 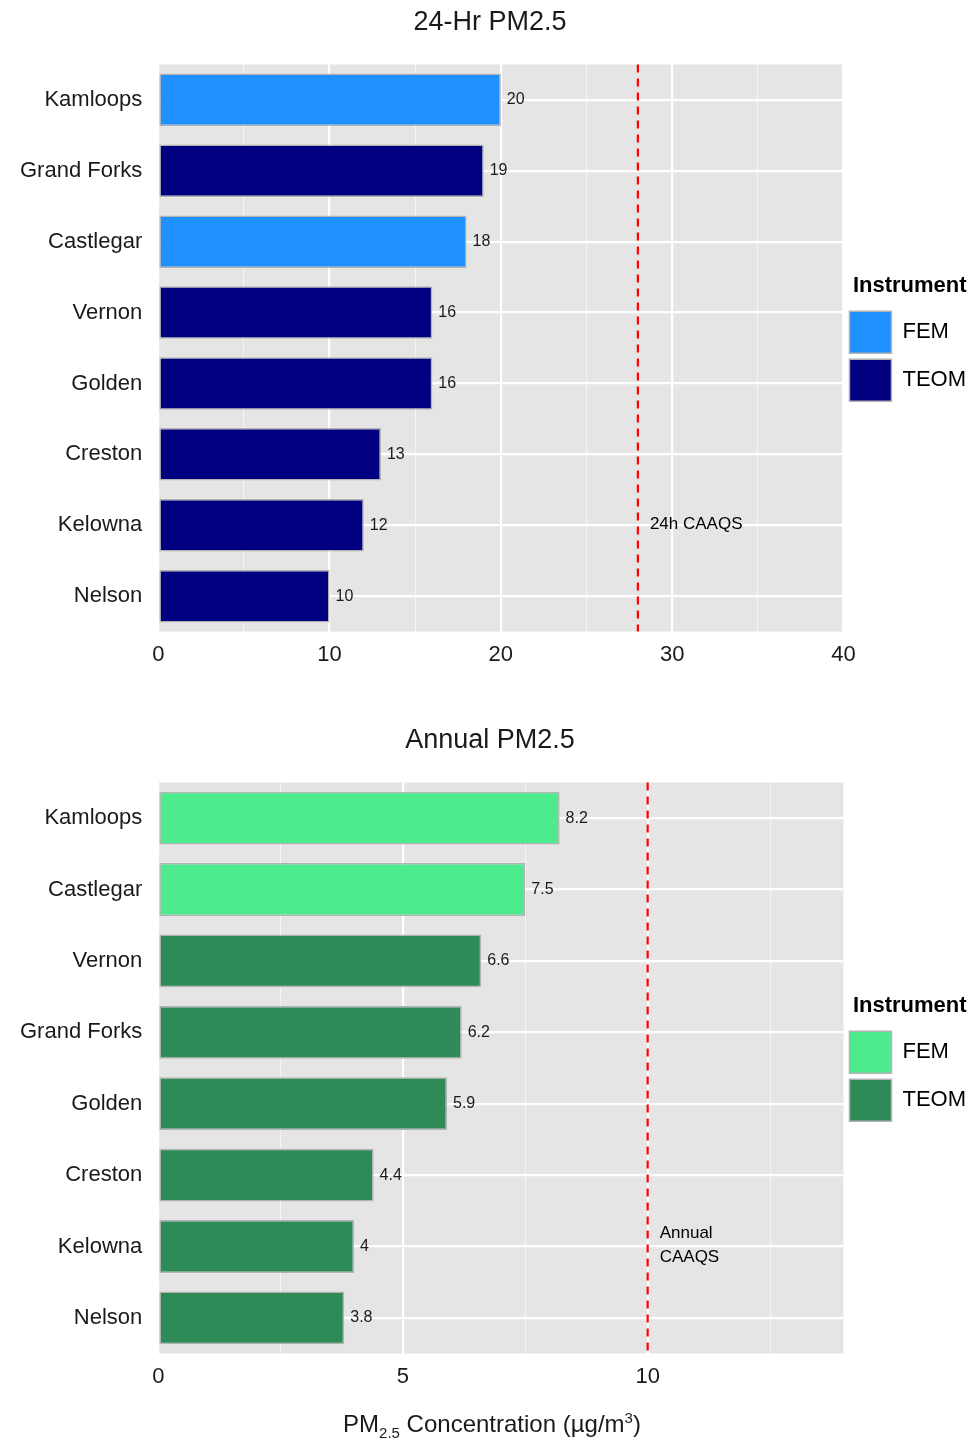 I want to click on data-label: 20, so click(x=515, y=99).